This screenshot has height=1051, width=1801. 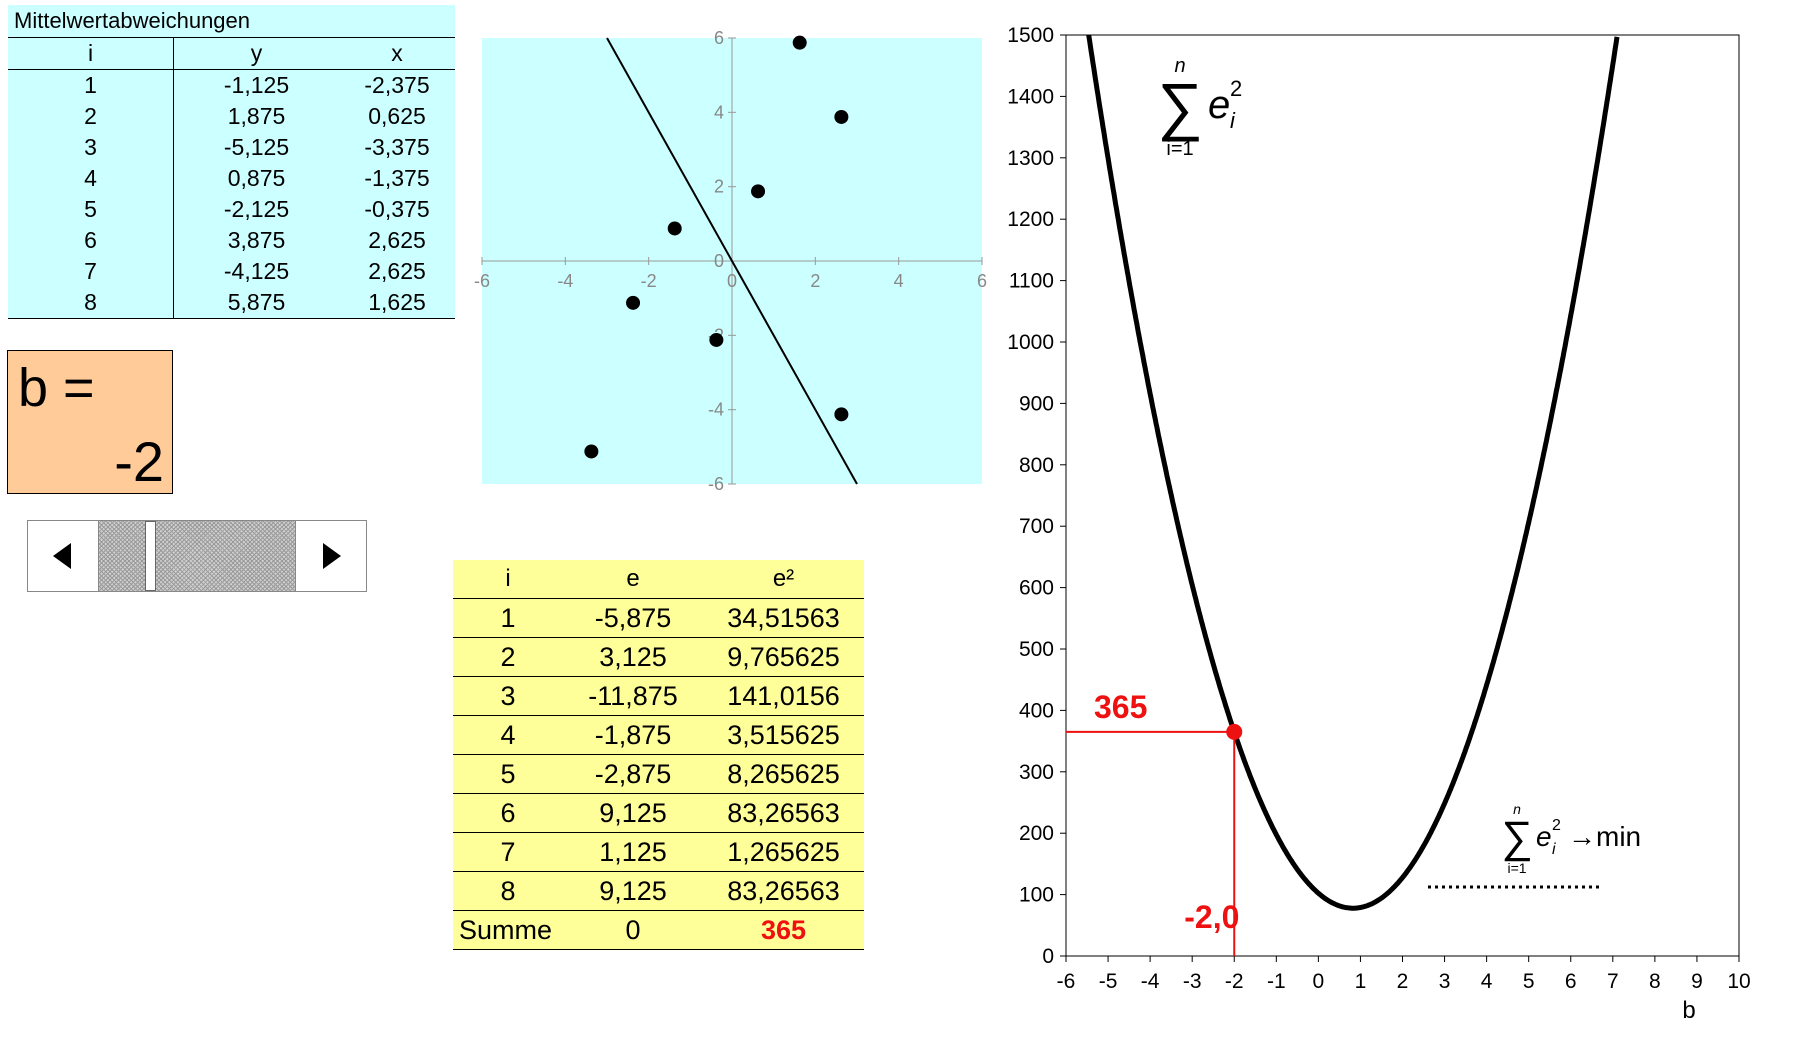 What do you see at coordinates (397, 178) in the screenshot?
I see `cell-x: -1,375` at bounding box center [397, 178].